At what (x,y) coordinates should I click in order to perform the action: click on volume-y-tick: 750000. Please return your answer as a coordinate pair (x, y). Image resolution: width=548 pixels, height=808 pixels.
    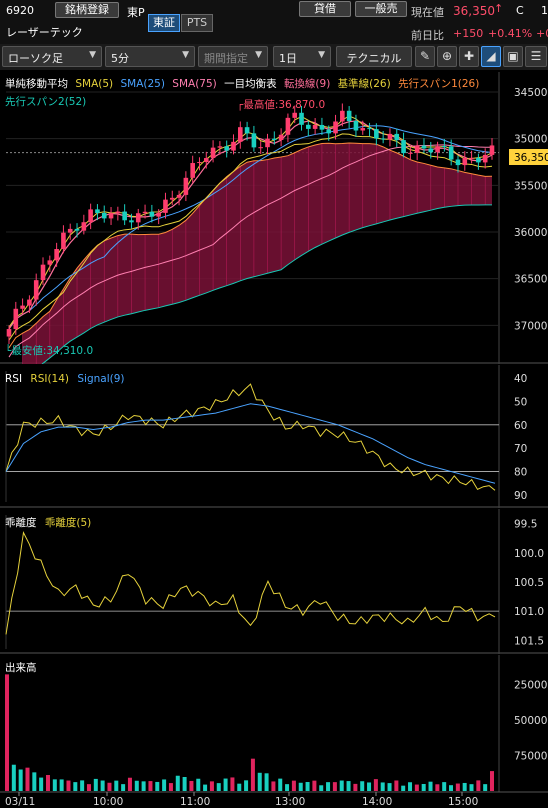
    Looking at the image, I should click on (531, 756).